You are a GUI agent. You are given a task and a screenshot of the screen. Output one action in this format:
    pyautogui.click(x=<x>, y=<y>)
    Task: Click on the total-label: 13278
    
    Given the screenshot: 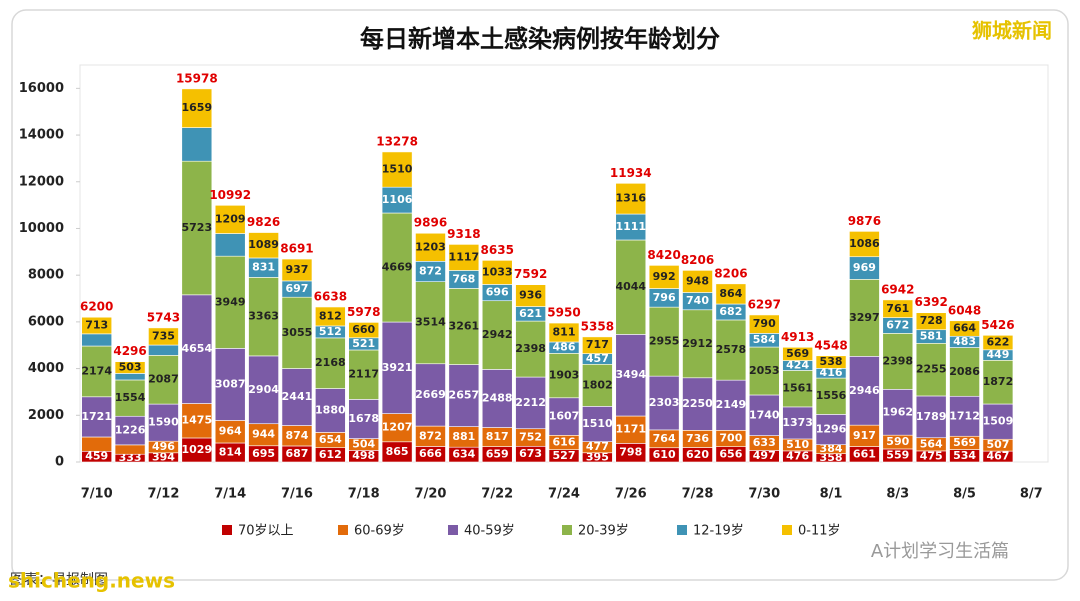 What is the action you would take?
    pyautogui.click(x=397, y=141)
    